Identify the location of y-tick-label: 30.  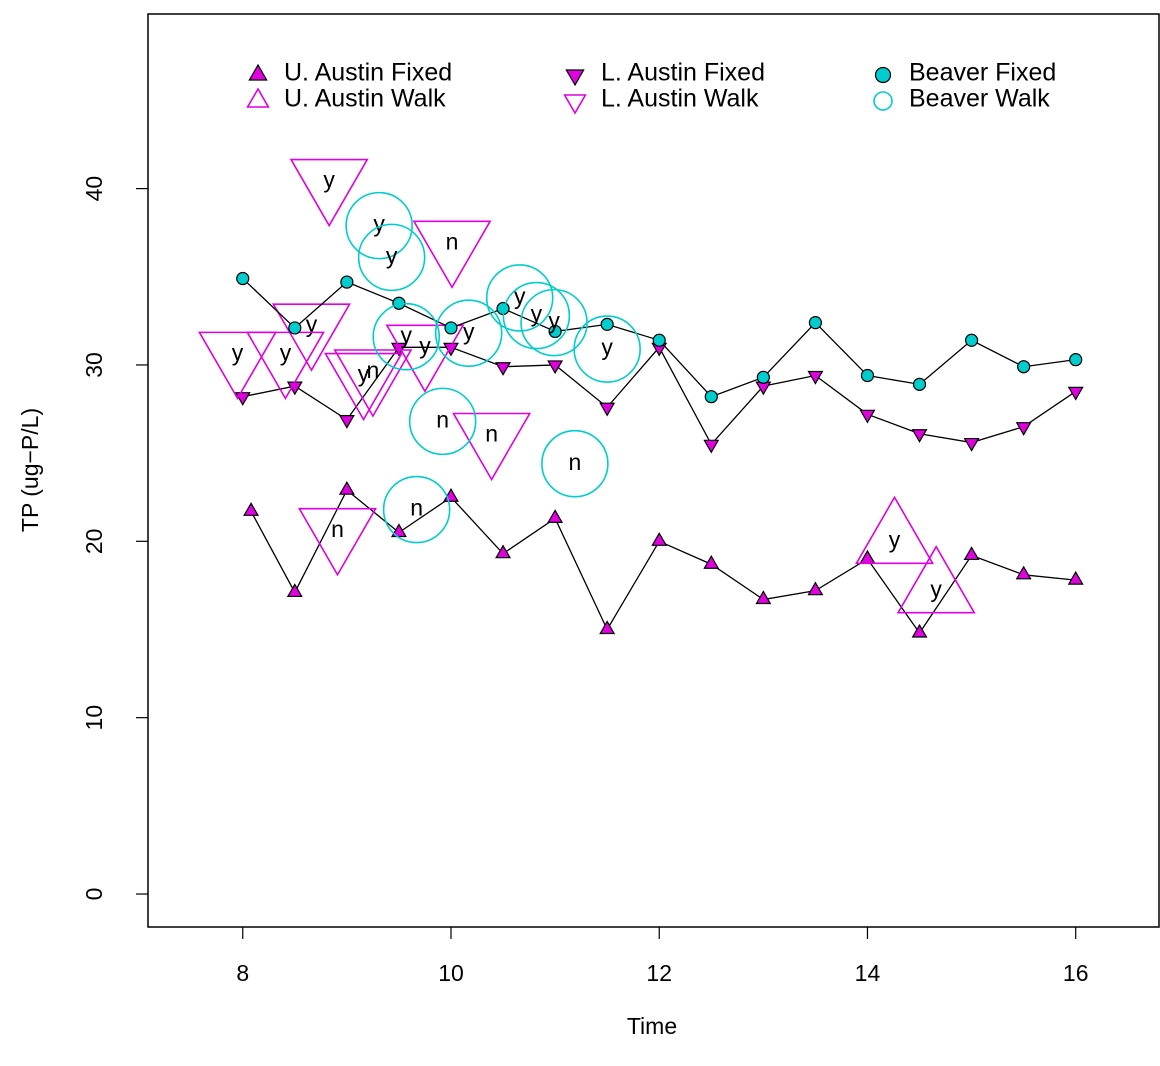
(94, 365).